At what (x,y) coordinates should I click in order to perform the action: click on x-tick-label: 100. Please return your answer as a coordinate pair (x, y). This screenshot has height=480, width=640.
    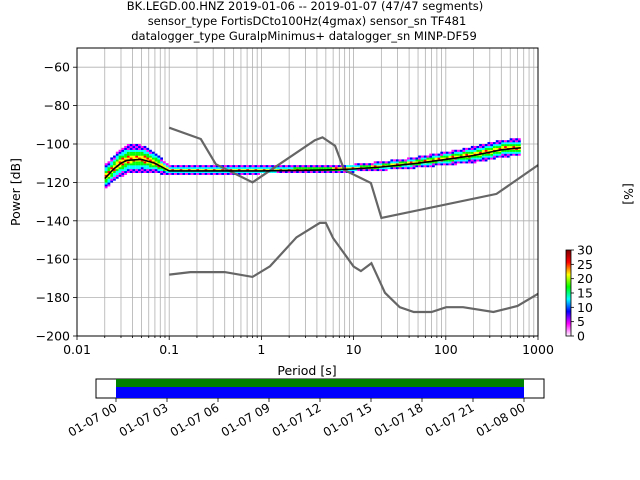
    Looking at the image, I should click on (446, 349).